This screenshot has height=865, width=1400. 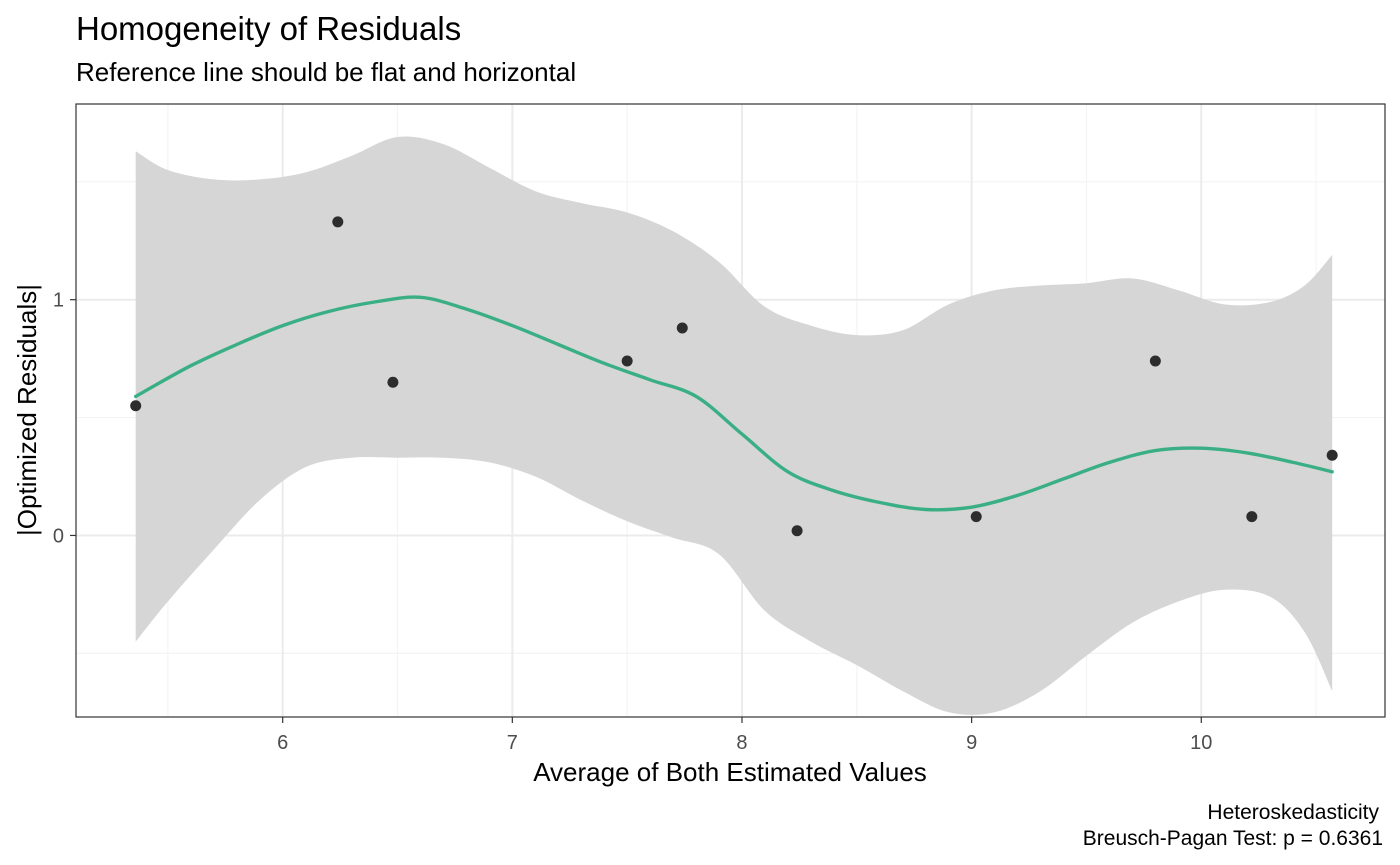 I want to click on x-tick-label: 7, so click(x=512, y=743).